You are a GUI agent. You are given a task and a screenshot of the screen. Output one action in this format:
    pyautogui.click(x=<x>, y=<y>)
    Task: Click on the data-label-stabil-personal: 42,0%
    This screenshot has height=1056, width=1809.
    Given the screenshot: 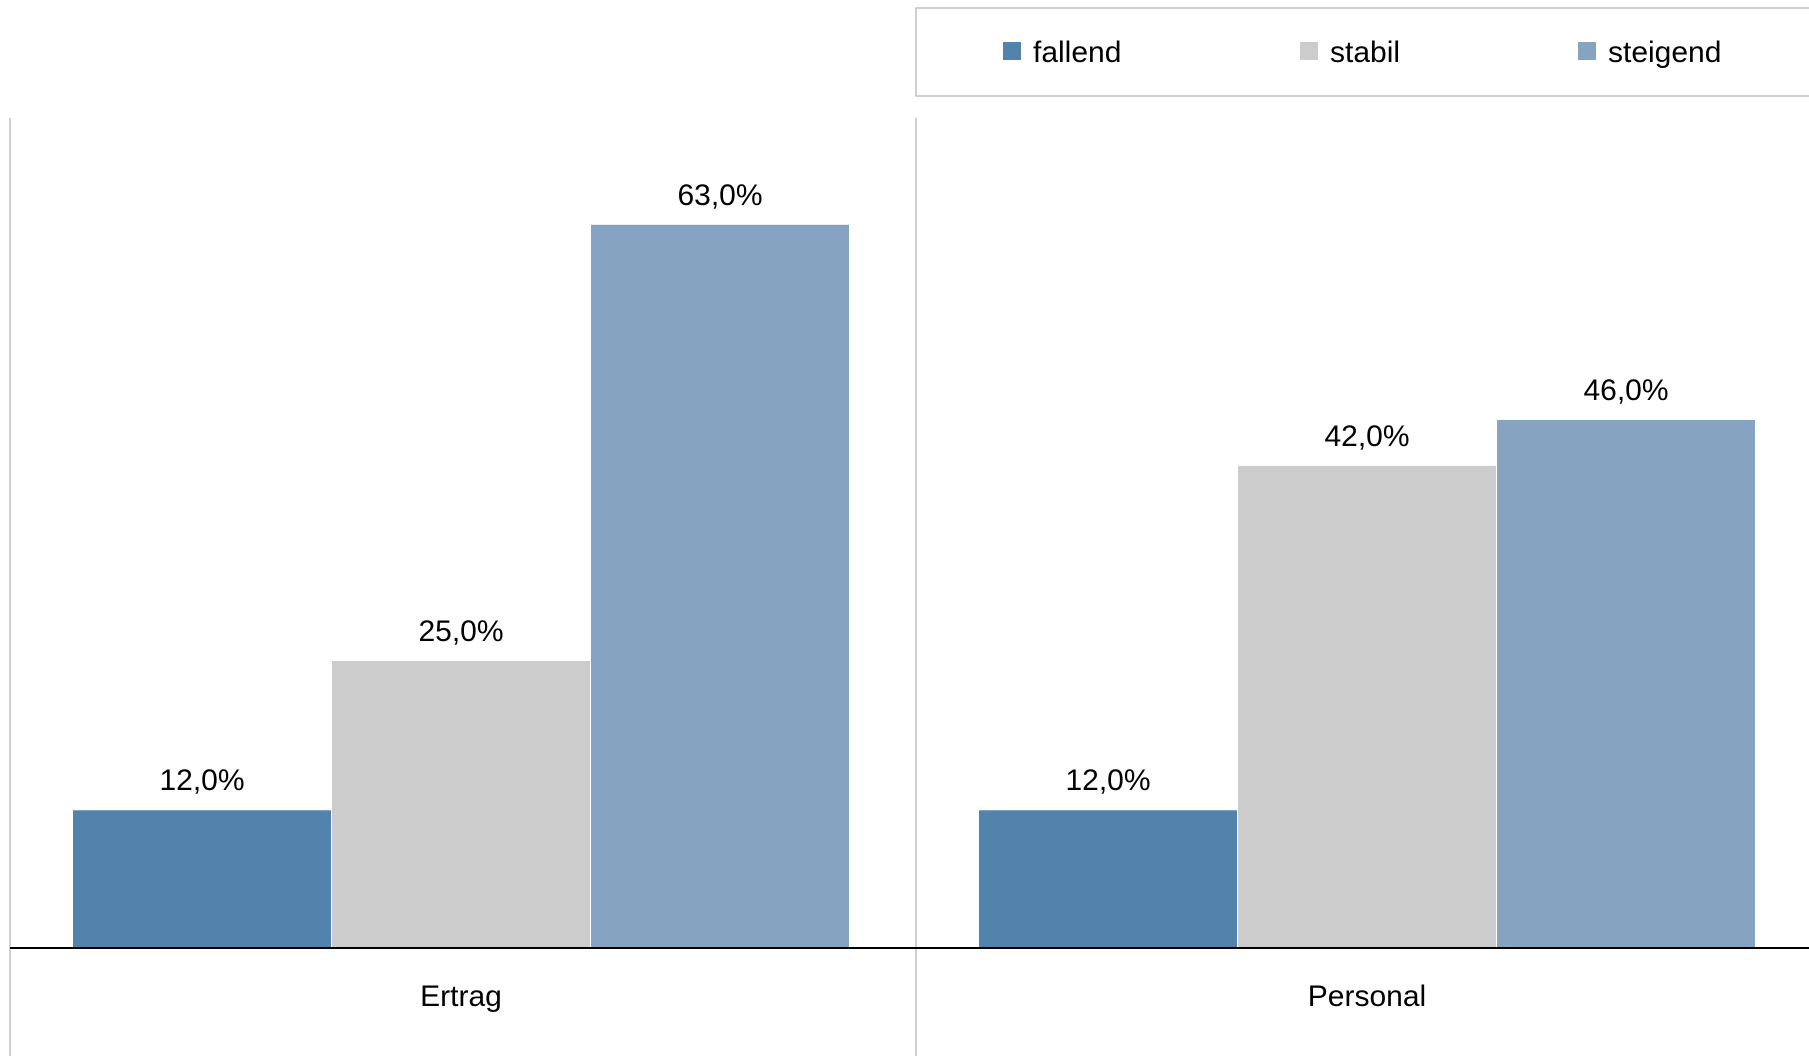 What is the action you would take?
    pyautogui.click(x=1366, y=436)
    